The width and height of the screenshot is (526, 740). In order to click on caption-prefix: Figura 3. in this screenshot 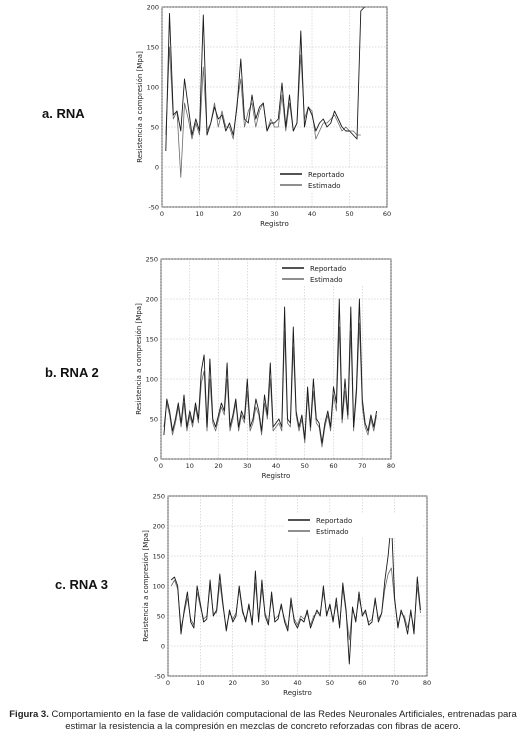, I will do `click(29, 714)`.